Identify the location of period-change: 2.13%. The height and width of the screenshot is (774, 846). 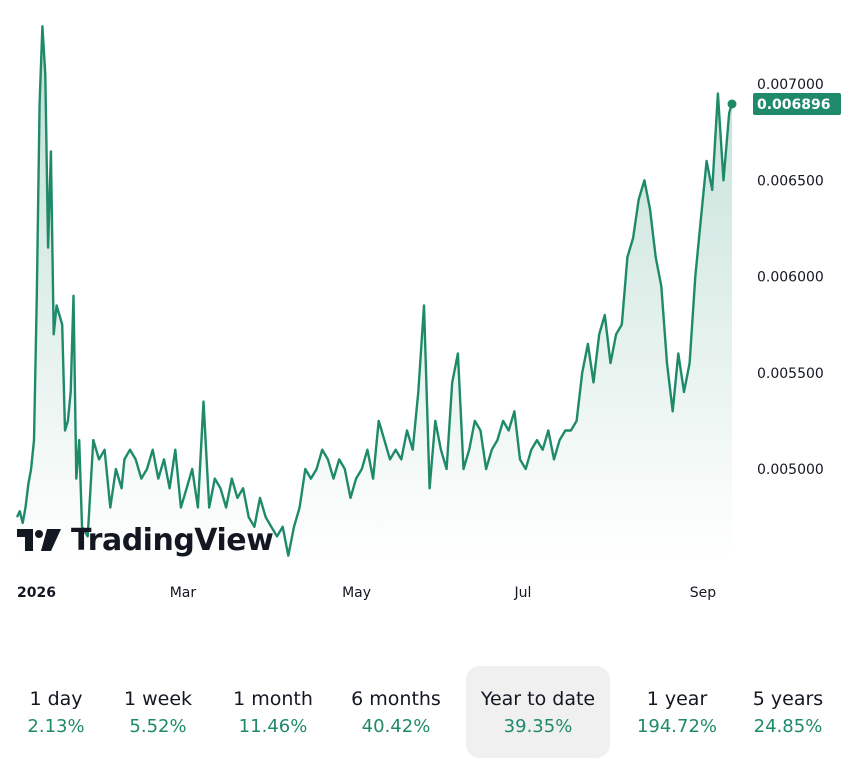
(56, 726).